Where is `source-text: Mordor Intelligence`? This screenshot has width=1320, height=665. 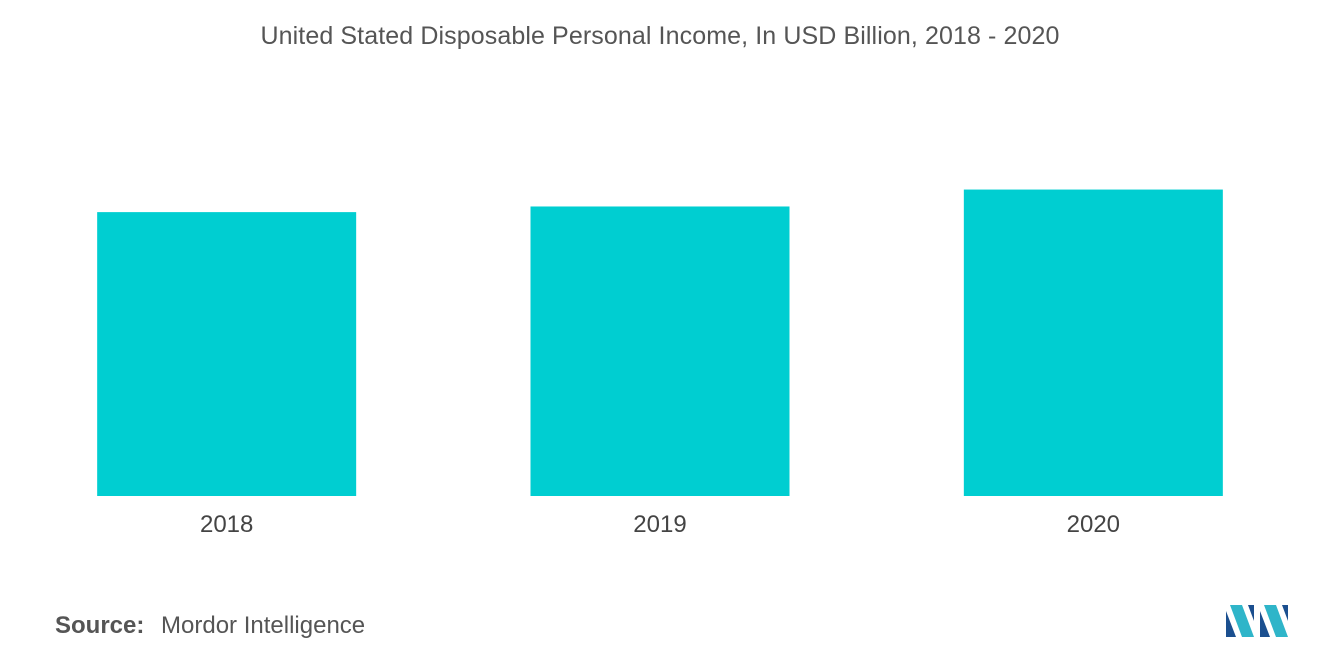
source-text: Mordor Intelligence is located at coordinates (263, 625).